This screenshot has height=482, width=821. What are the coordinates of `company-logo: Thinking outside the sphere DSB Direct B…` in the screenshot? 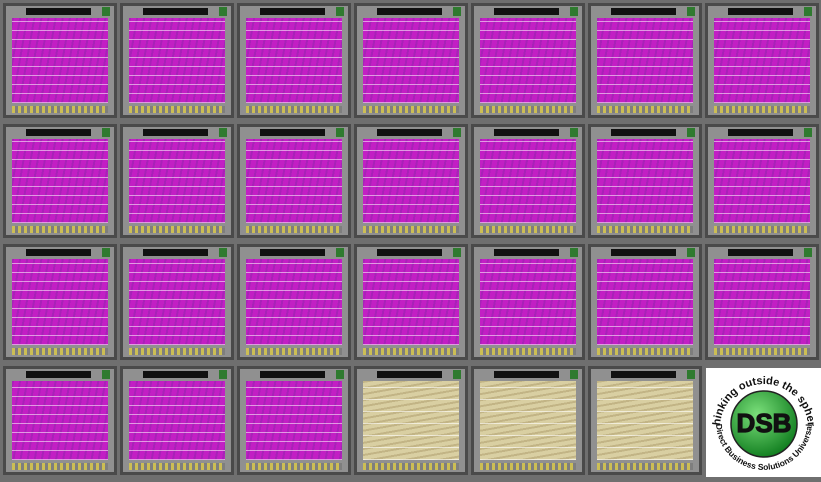 It's located at (762, 418).